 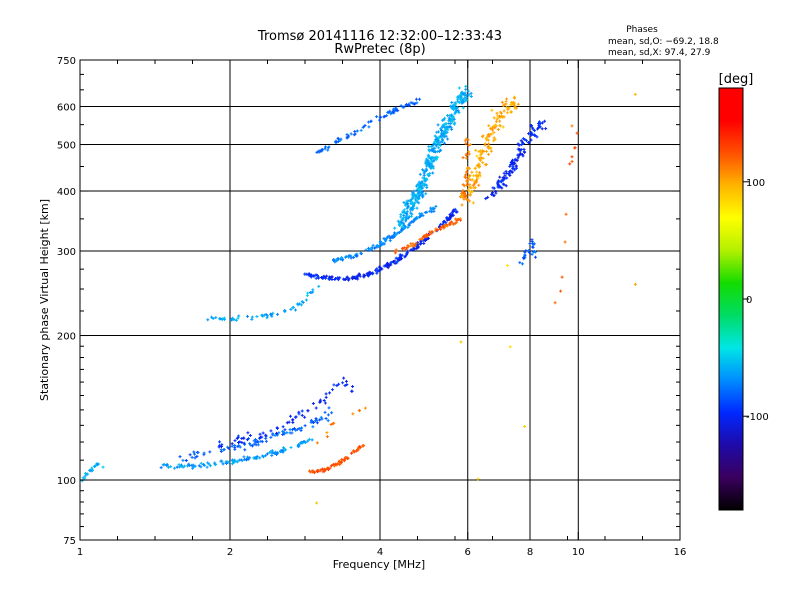 What do you see at coordinates (379, 49) in the screenshot?
I see `chart-subtitle: RwPretec (8p)` at bounding box center [379, 49].